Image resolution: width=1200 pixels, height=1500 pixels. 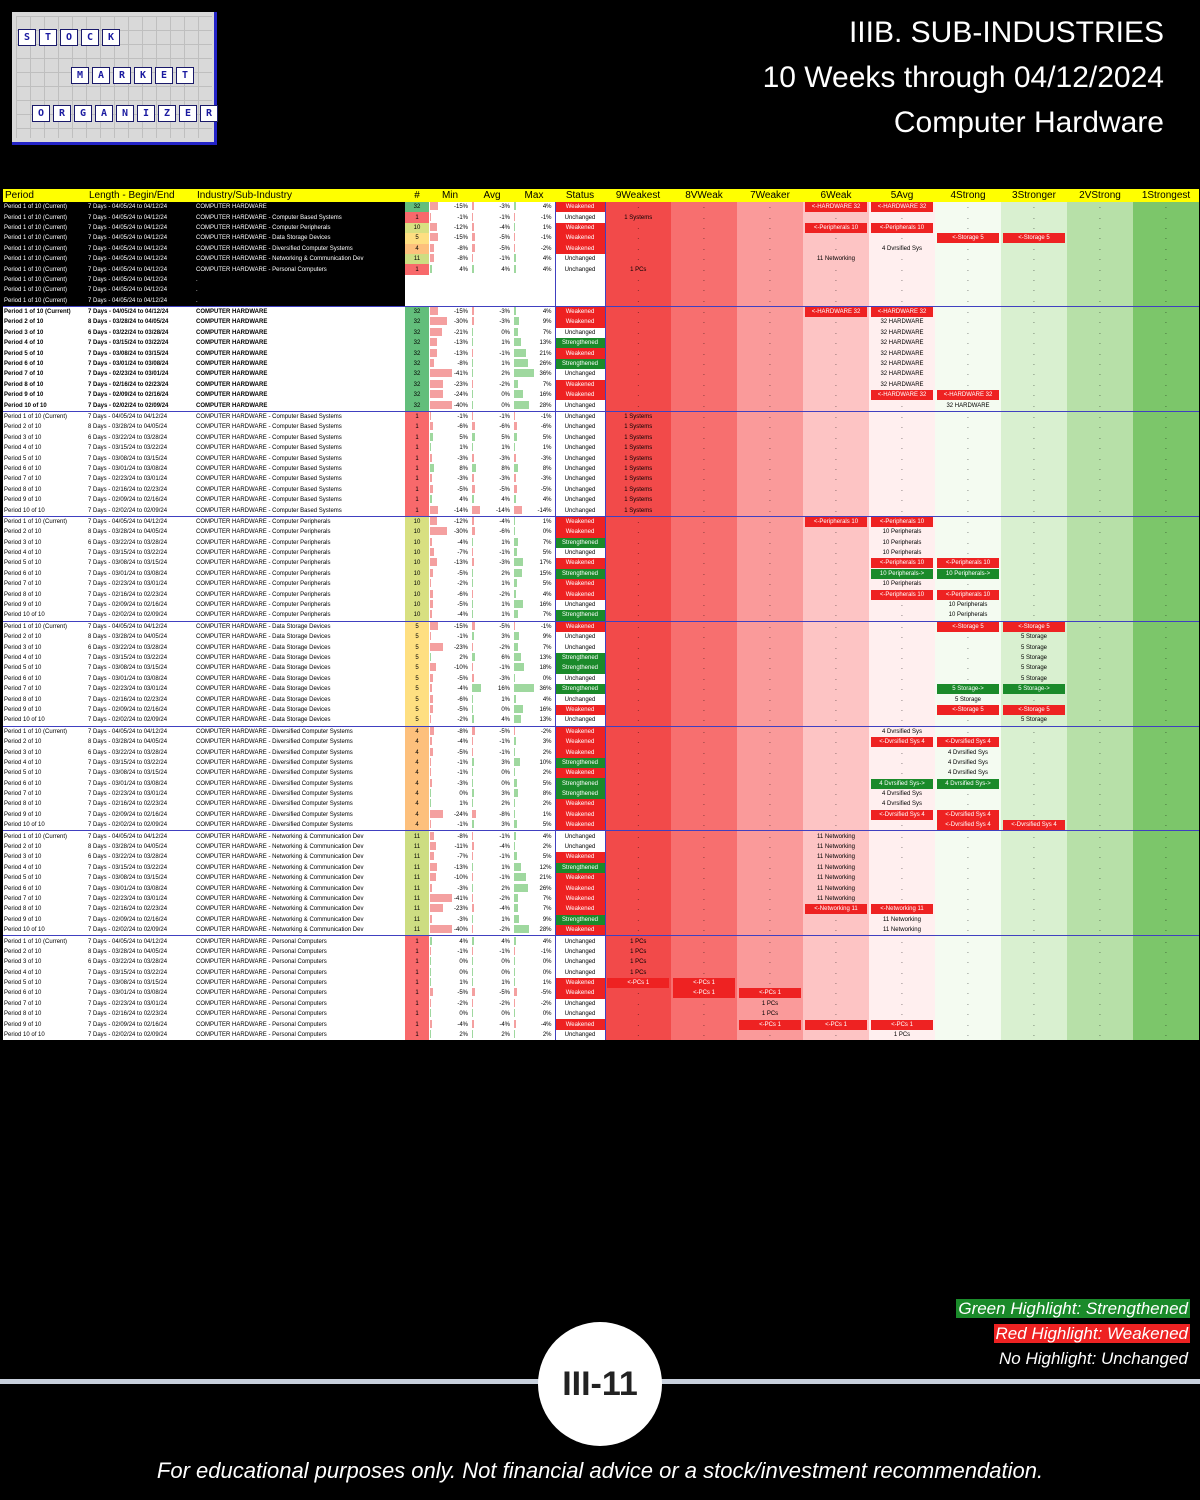 What do you see at coordinates (463, 972) in the screenshot?
I see `min-value: 0%` at bounding box center [463, 972].